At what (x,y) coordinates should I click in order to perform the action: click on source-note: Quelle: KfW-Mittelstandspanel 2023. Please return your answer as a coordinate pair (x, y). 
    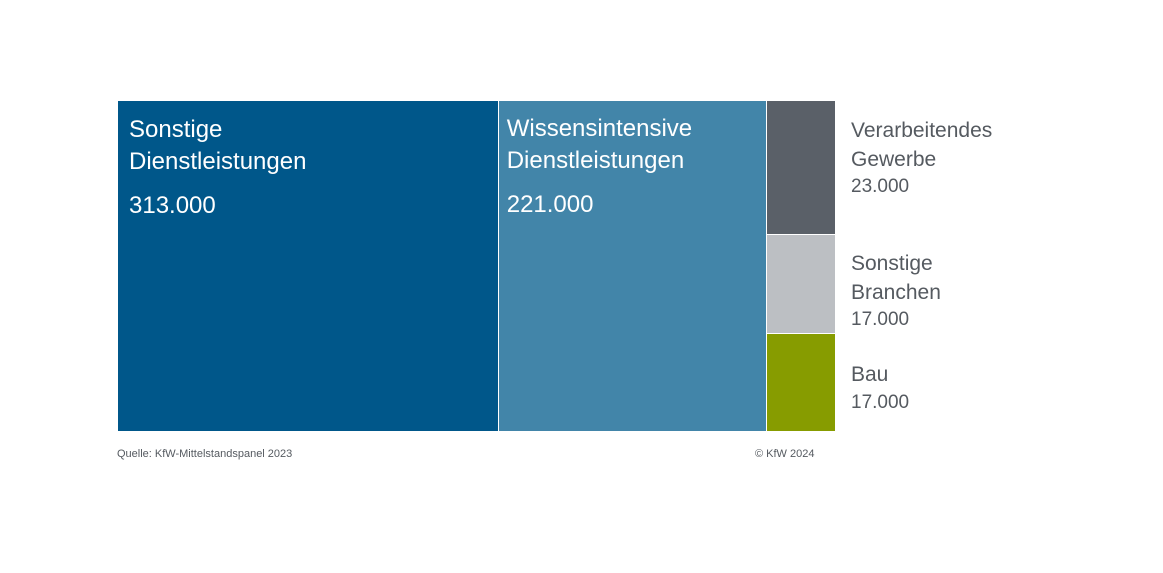
    Looking at the image, I should click on (205, 454).